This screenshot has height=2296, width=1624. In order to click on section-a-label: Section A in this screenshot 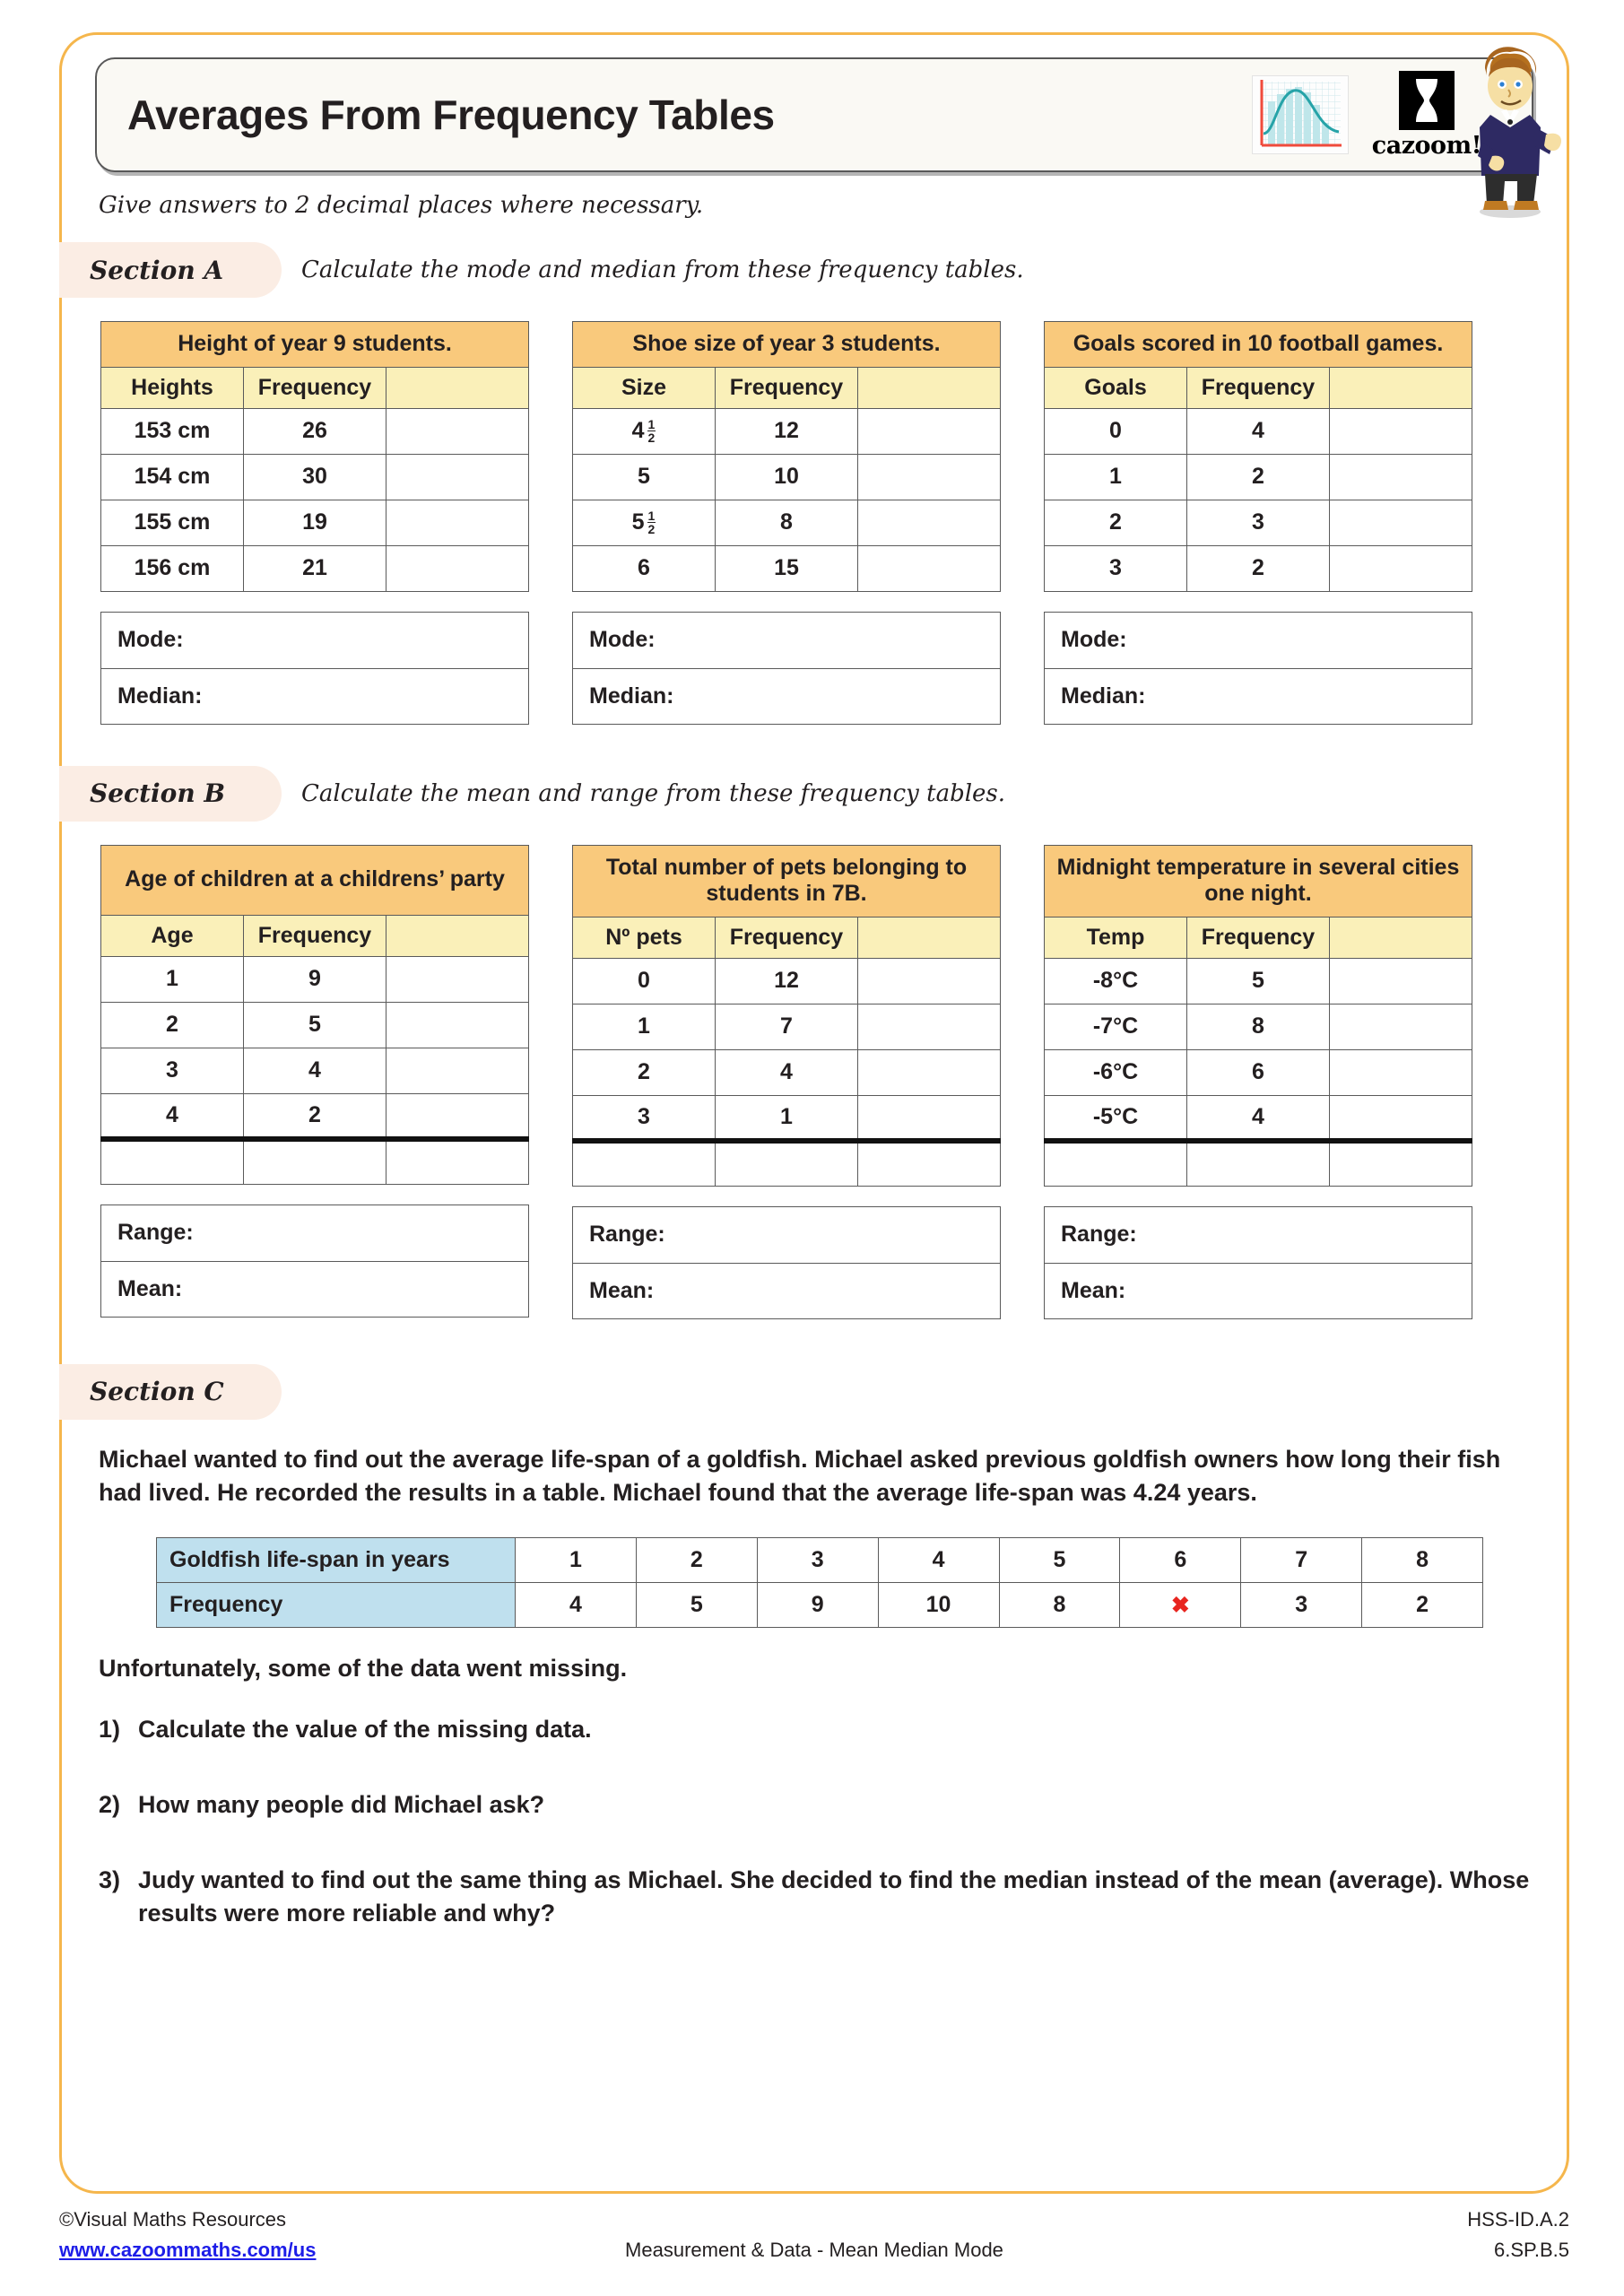, I will do `click(157, 270)`.